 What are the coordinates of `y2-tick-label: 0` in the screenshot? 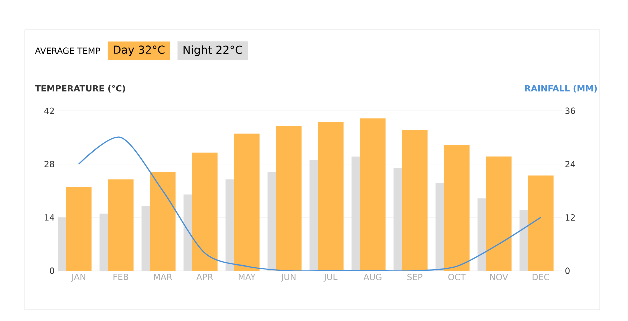 It's located at (568, 271).